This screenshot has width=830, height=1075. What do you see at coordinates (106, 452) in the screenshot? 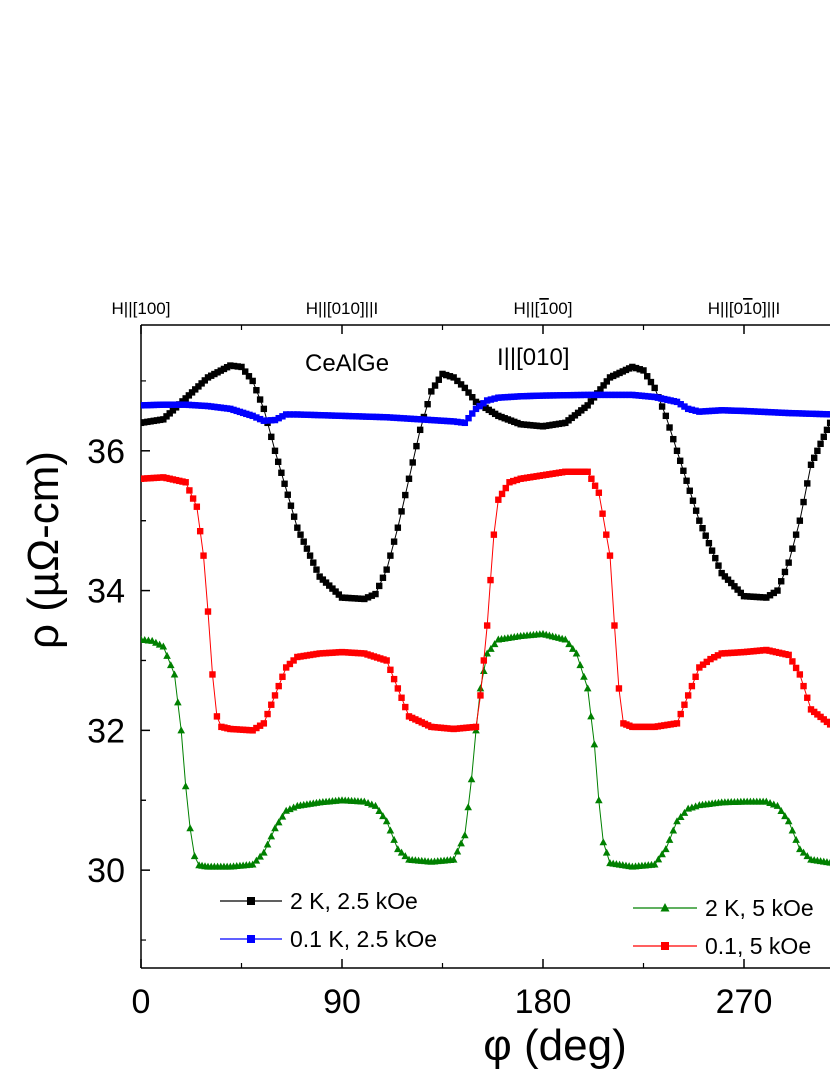
I see `y-tick-label: 36` at bounding box center [106, 452].